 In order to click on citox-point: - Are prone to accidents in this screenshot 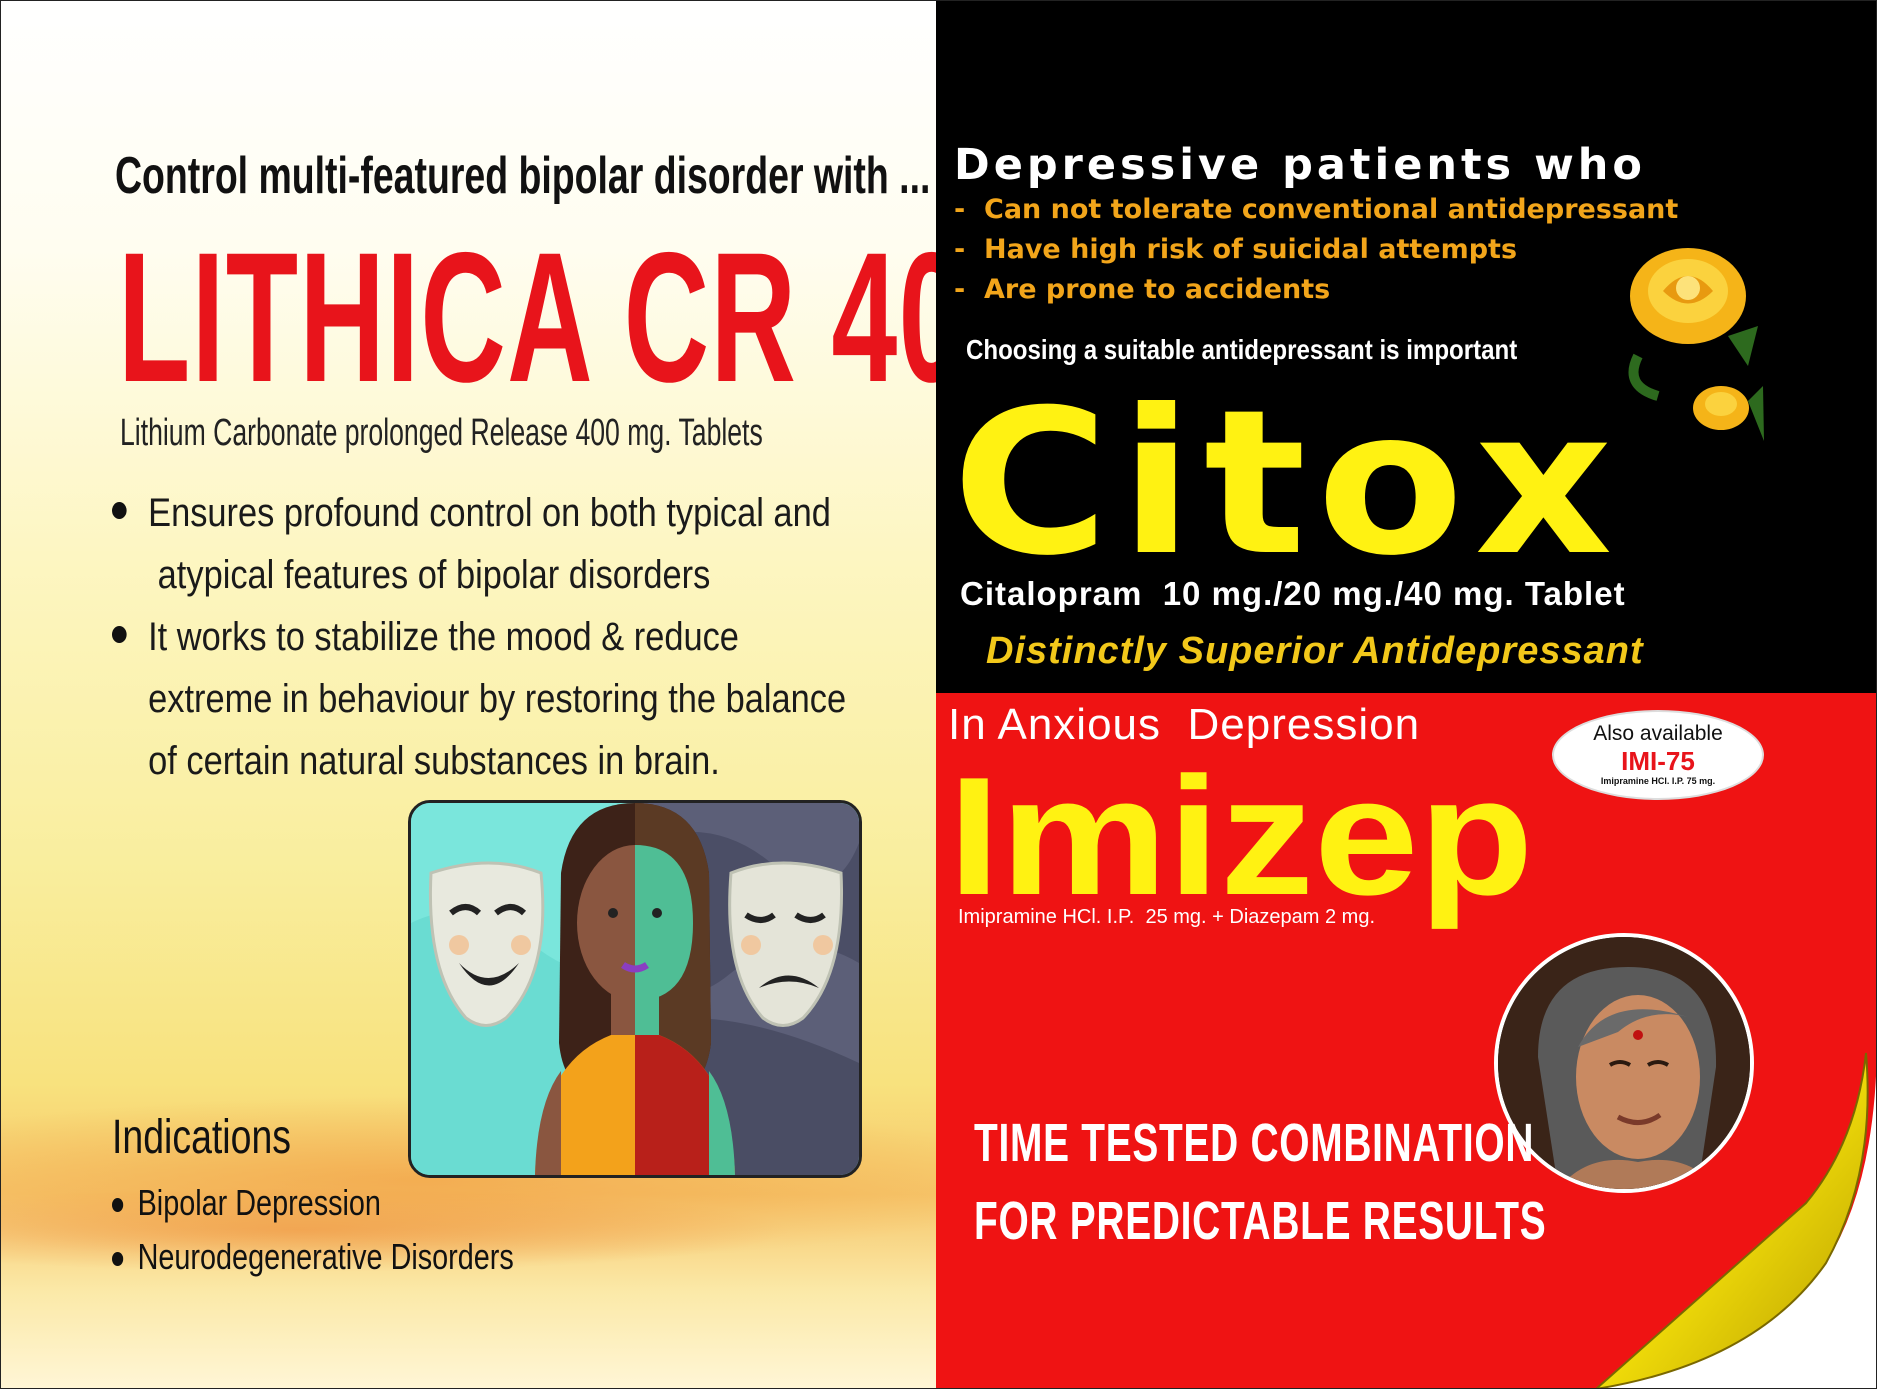, I will do `click(1142, 289)`.